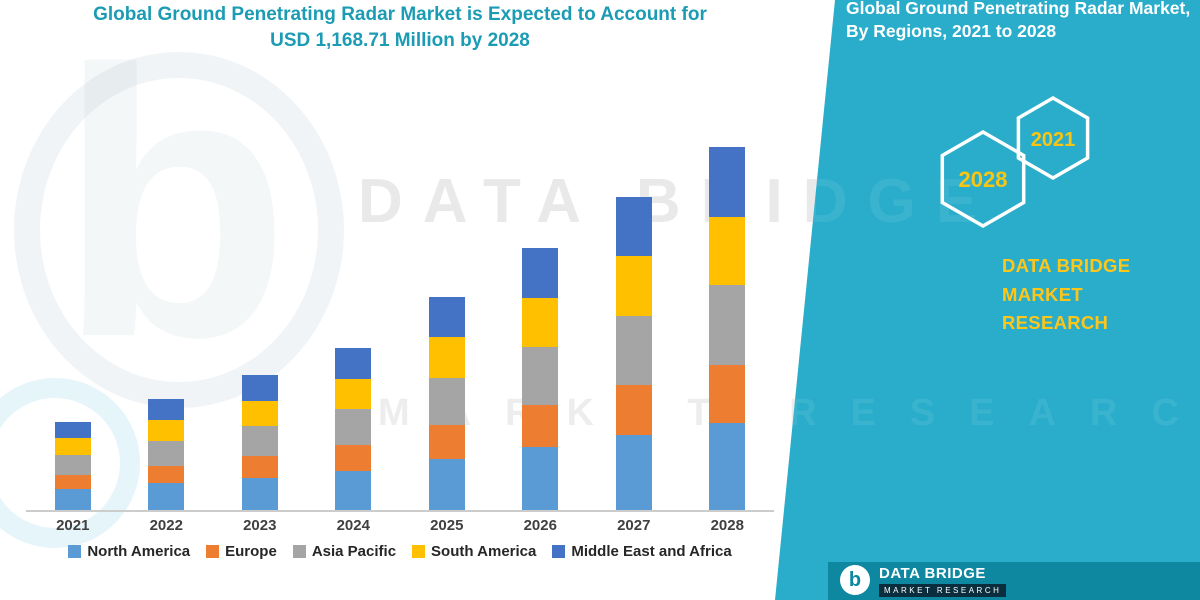  What do you see at coordinates (251, 551) in the screenshot?
I see `legend-label: Europe` at bounding box center [251, 551].